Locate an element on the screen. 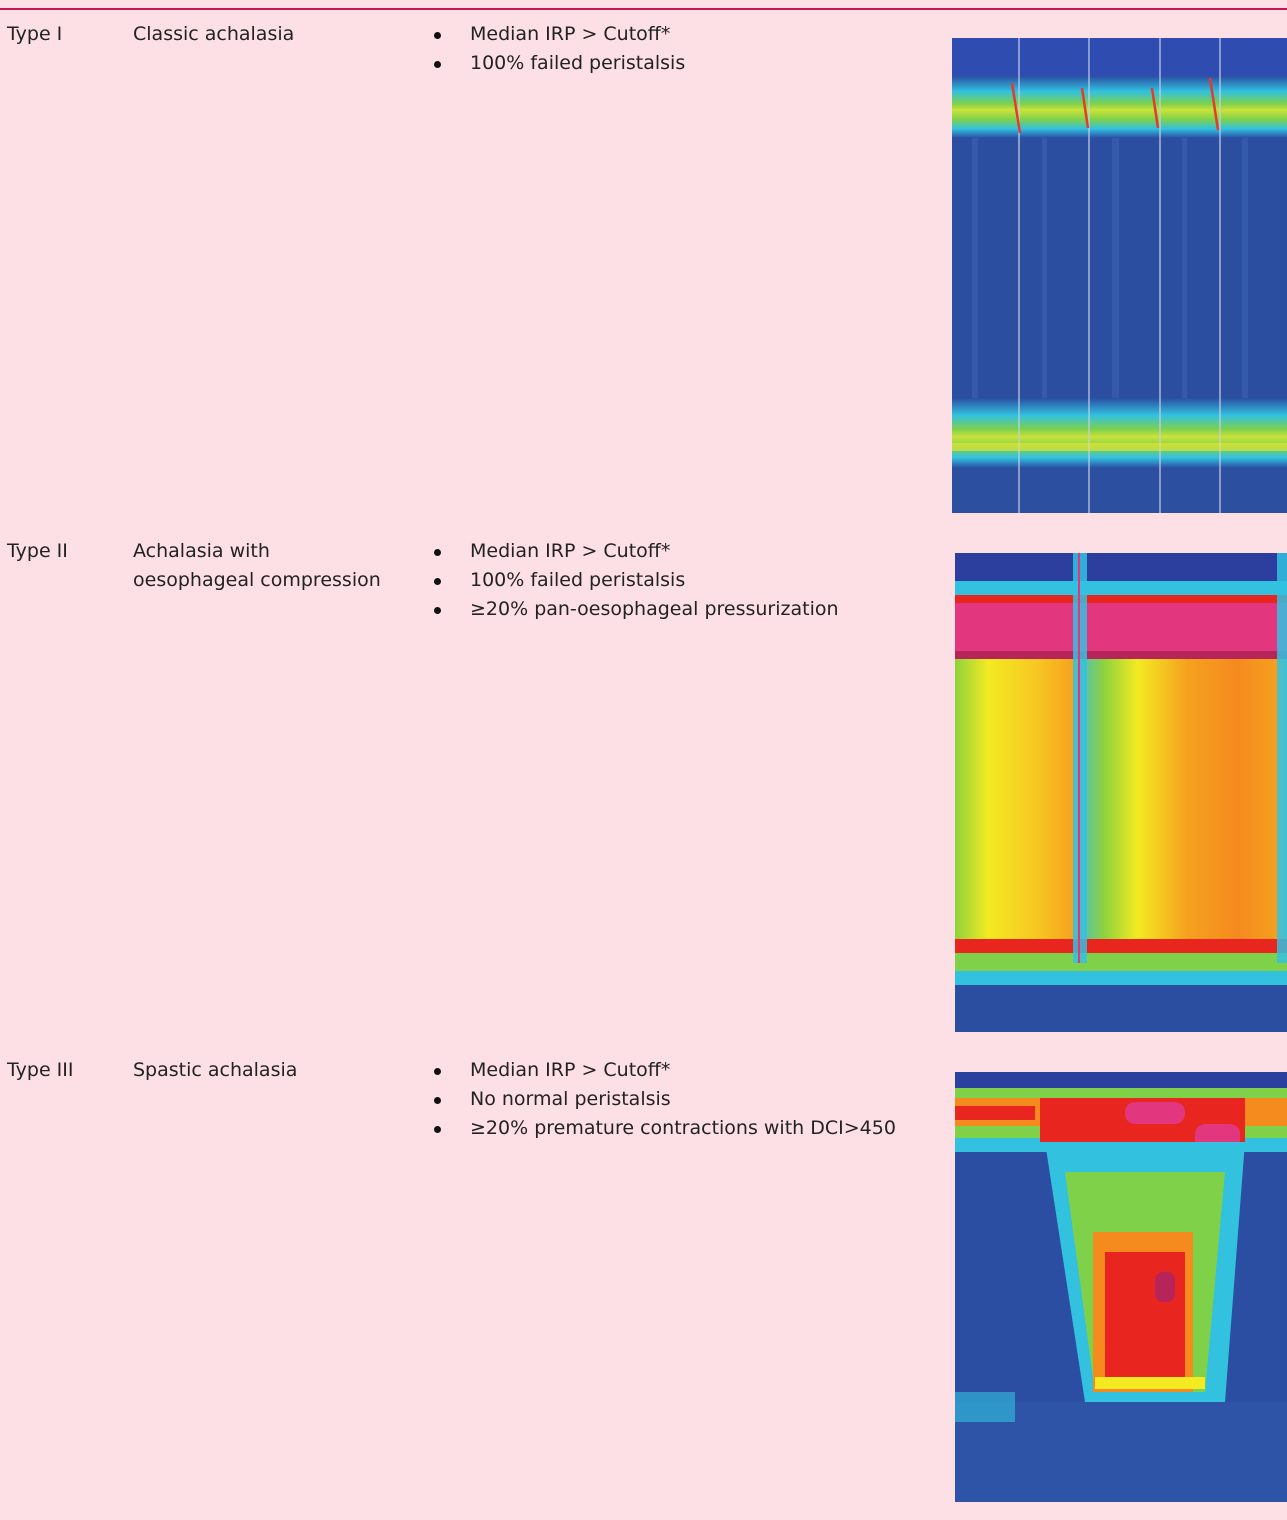 This screenshot has width=1287, height=1520. esophageal-pressure-topography-type-3-icon is located at coordinates (1121, 1287).